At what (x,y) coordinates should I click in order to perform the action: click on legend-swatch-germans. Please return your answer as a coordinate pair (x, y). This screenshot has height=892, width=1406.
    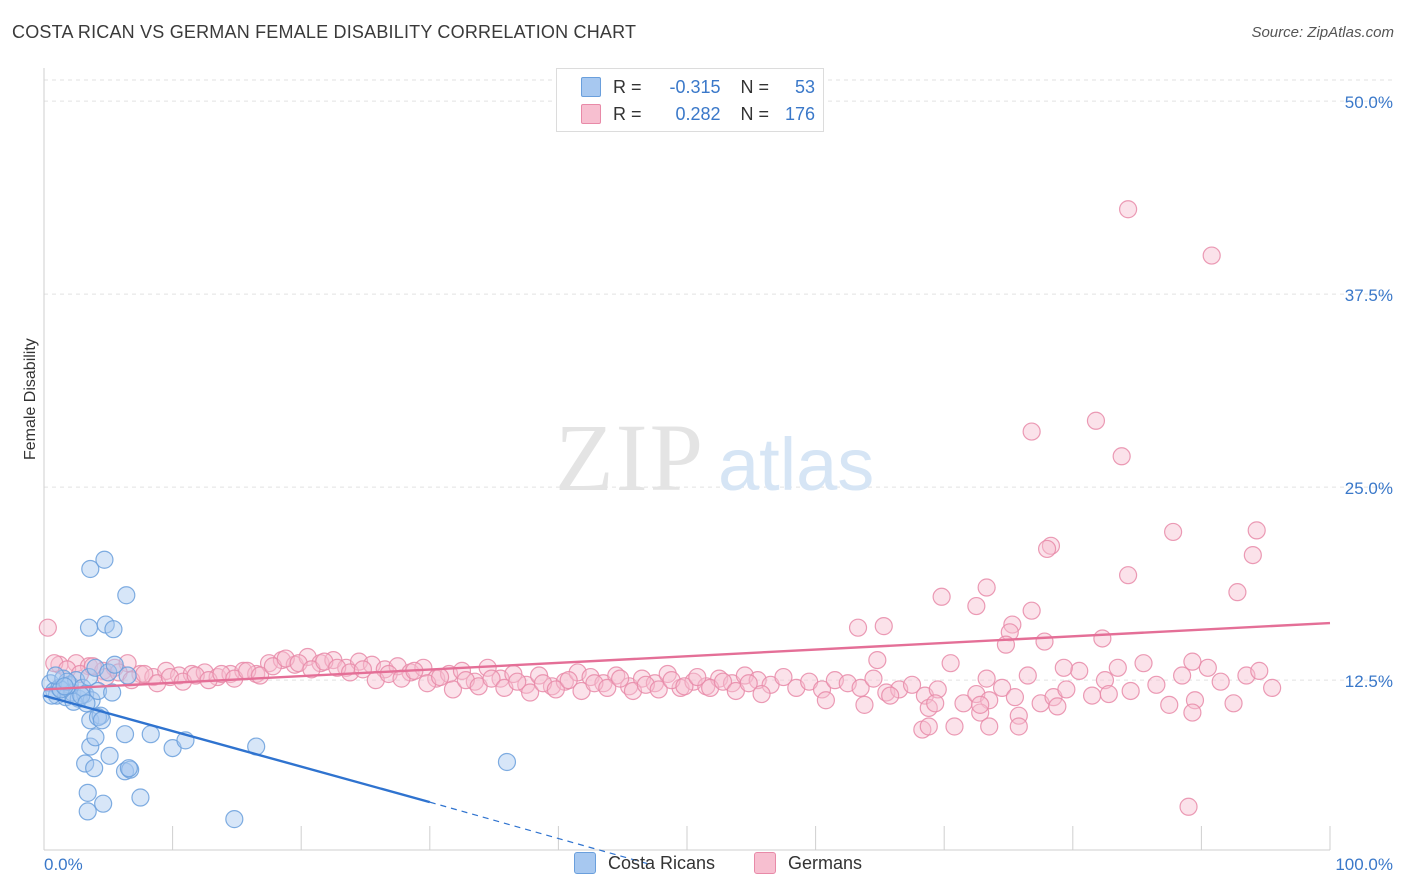
    Looking at the image, I should click on (591, 114).